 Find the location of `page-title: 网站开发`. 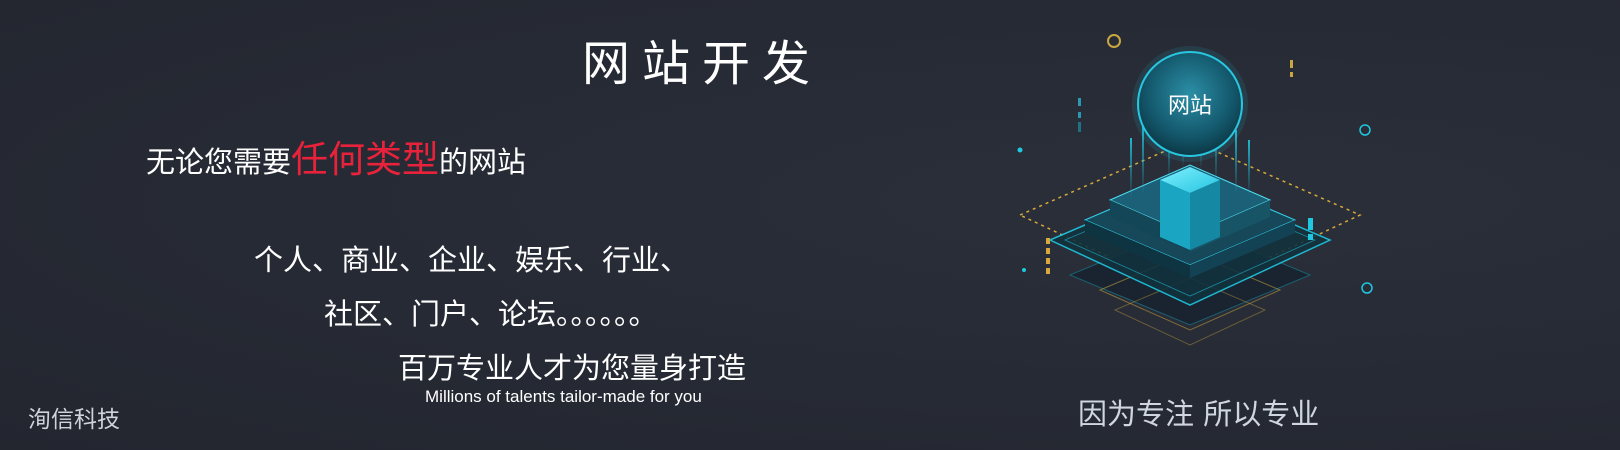

page-title: 网站开发 is located at coordinates (702, 64).